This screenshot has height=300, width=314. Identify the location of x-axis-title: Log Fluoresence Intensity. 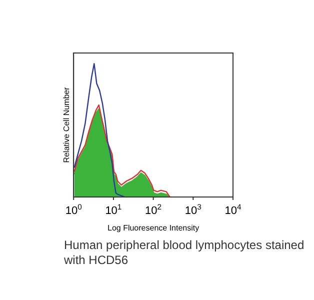
(153, 227).